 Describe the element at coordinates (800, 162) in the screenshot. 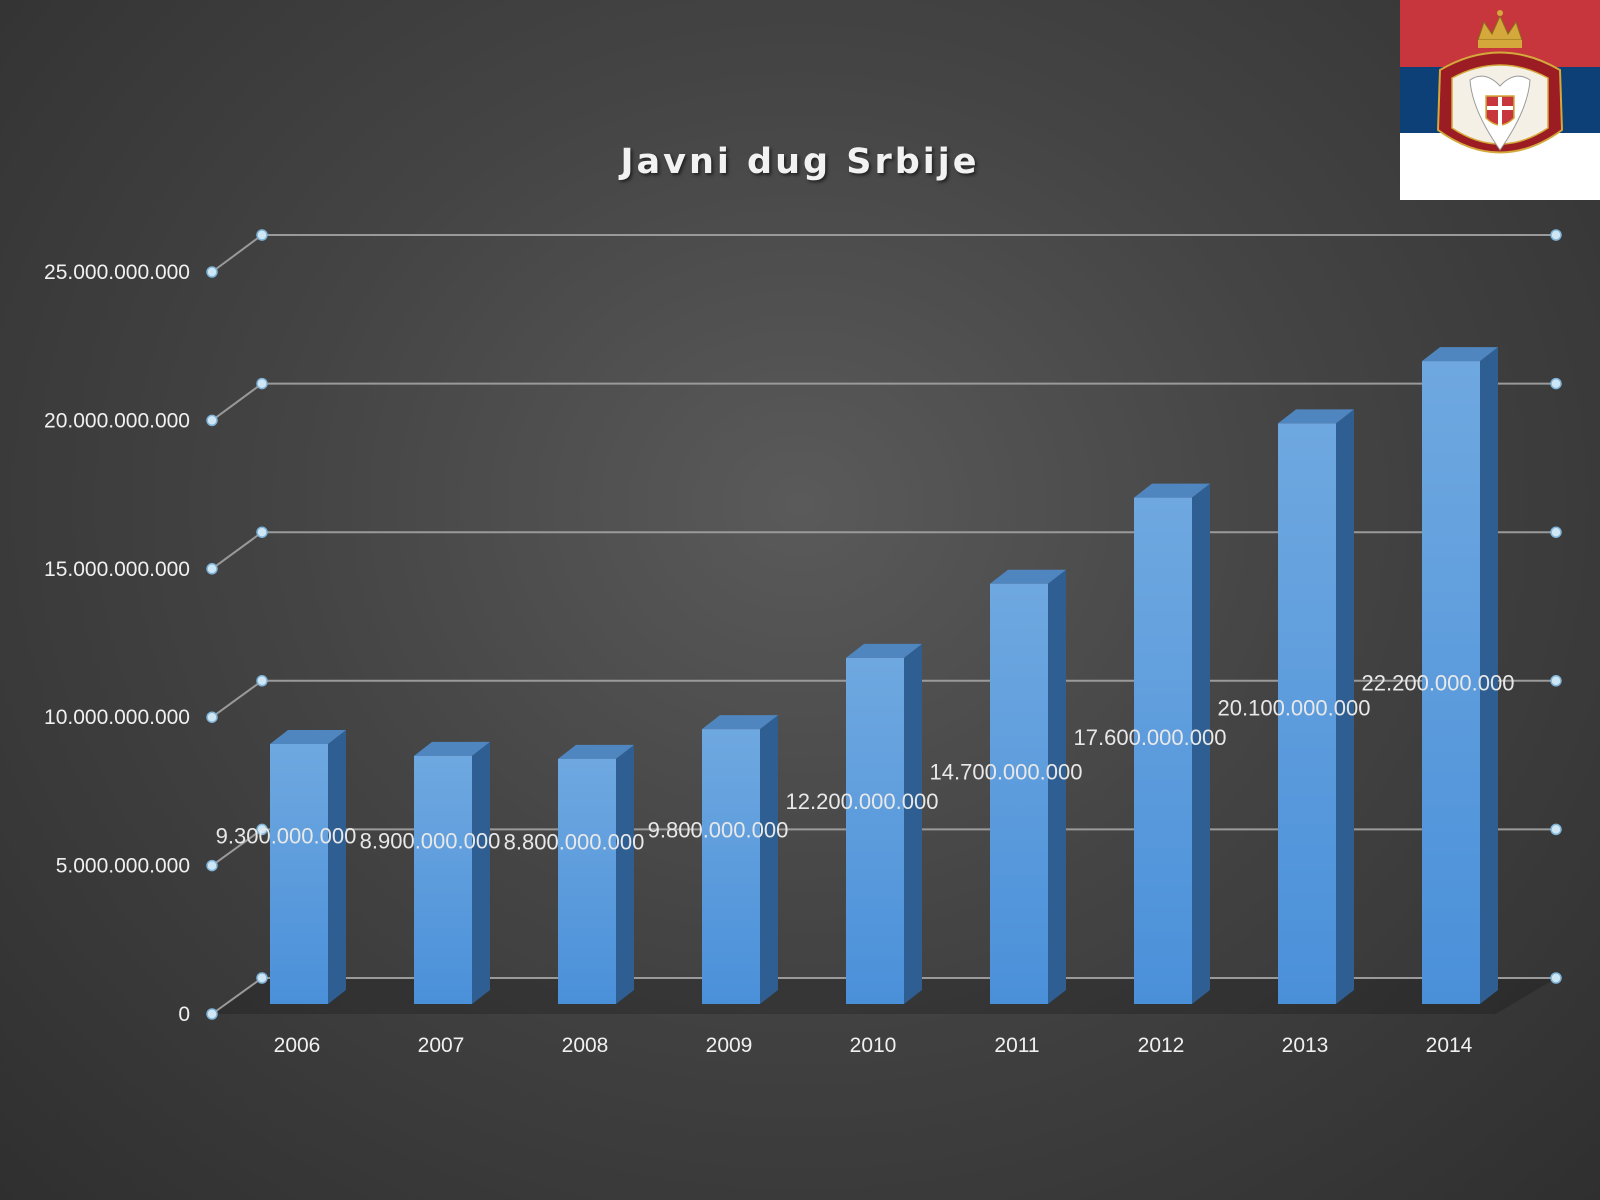

I see `chart-title: Javni dug Srbije` at that location.